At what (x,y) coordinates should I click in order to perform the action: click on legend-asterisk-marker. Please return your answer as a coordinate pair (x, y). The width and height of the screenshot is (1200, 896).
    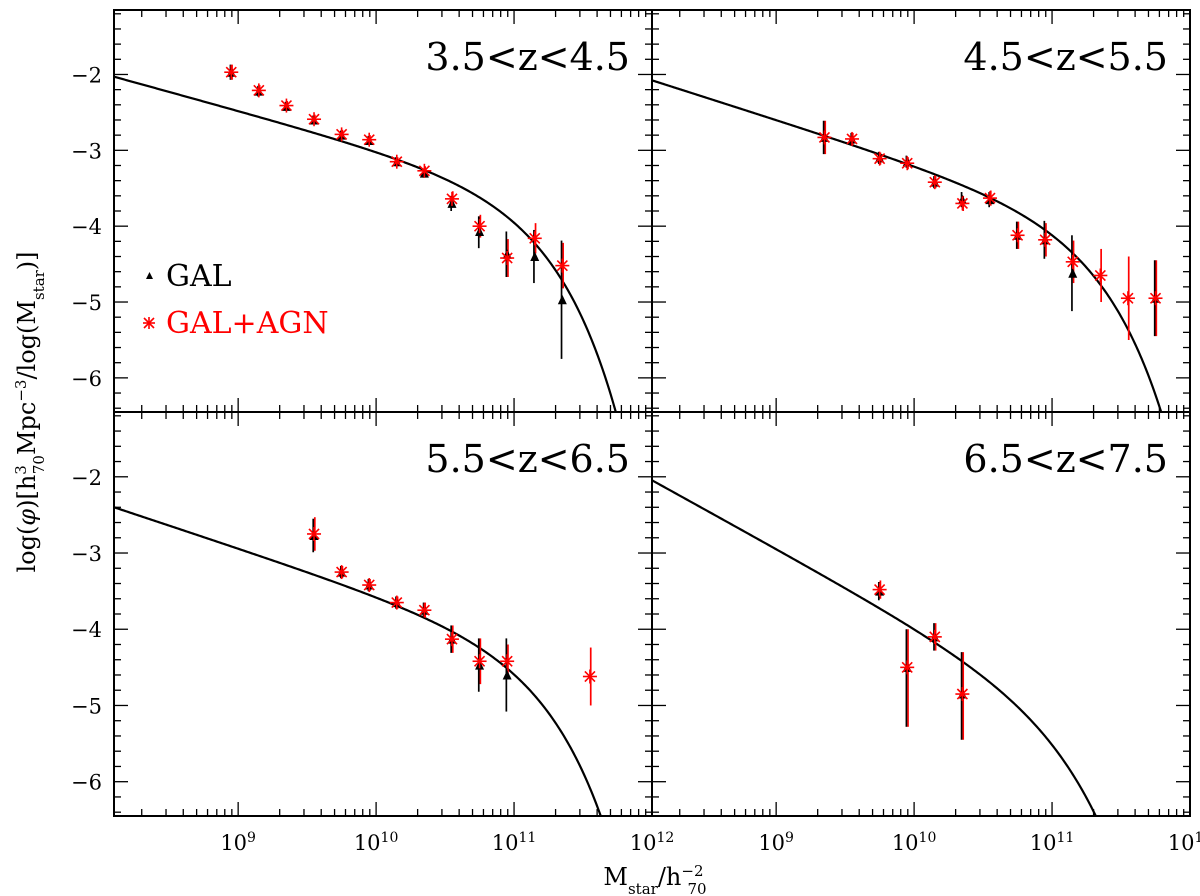
    Looking at the image, I should click on (149, 323).